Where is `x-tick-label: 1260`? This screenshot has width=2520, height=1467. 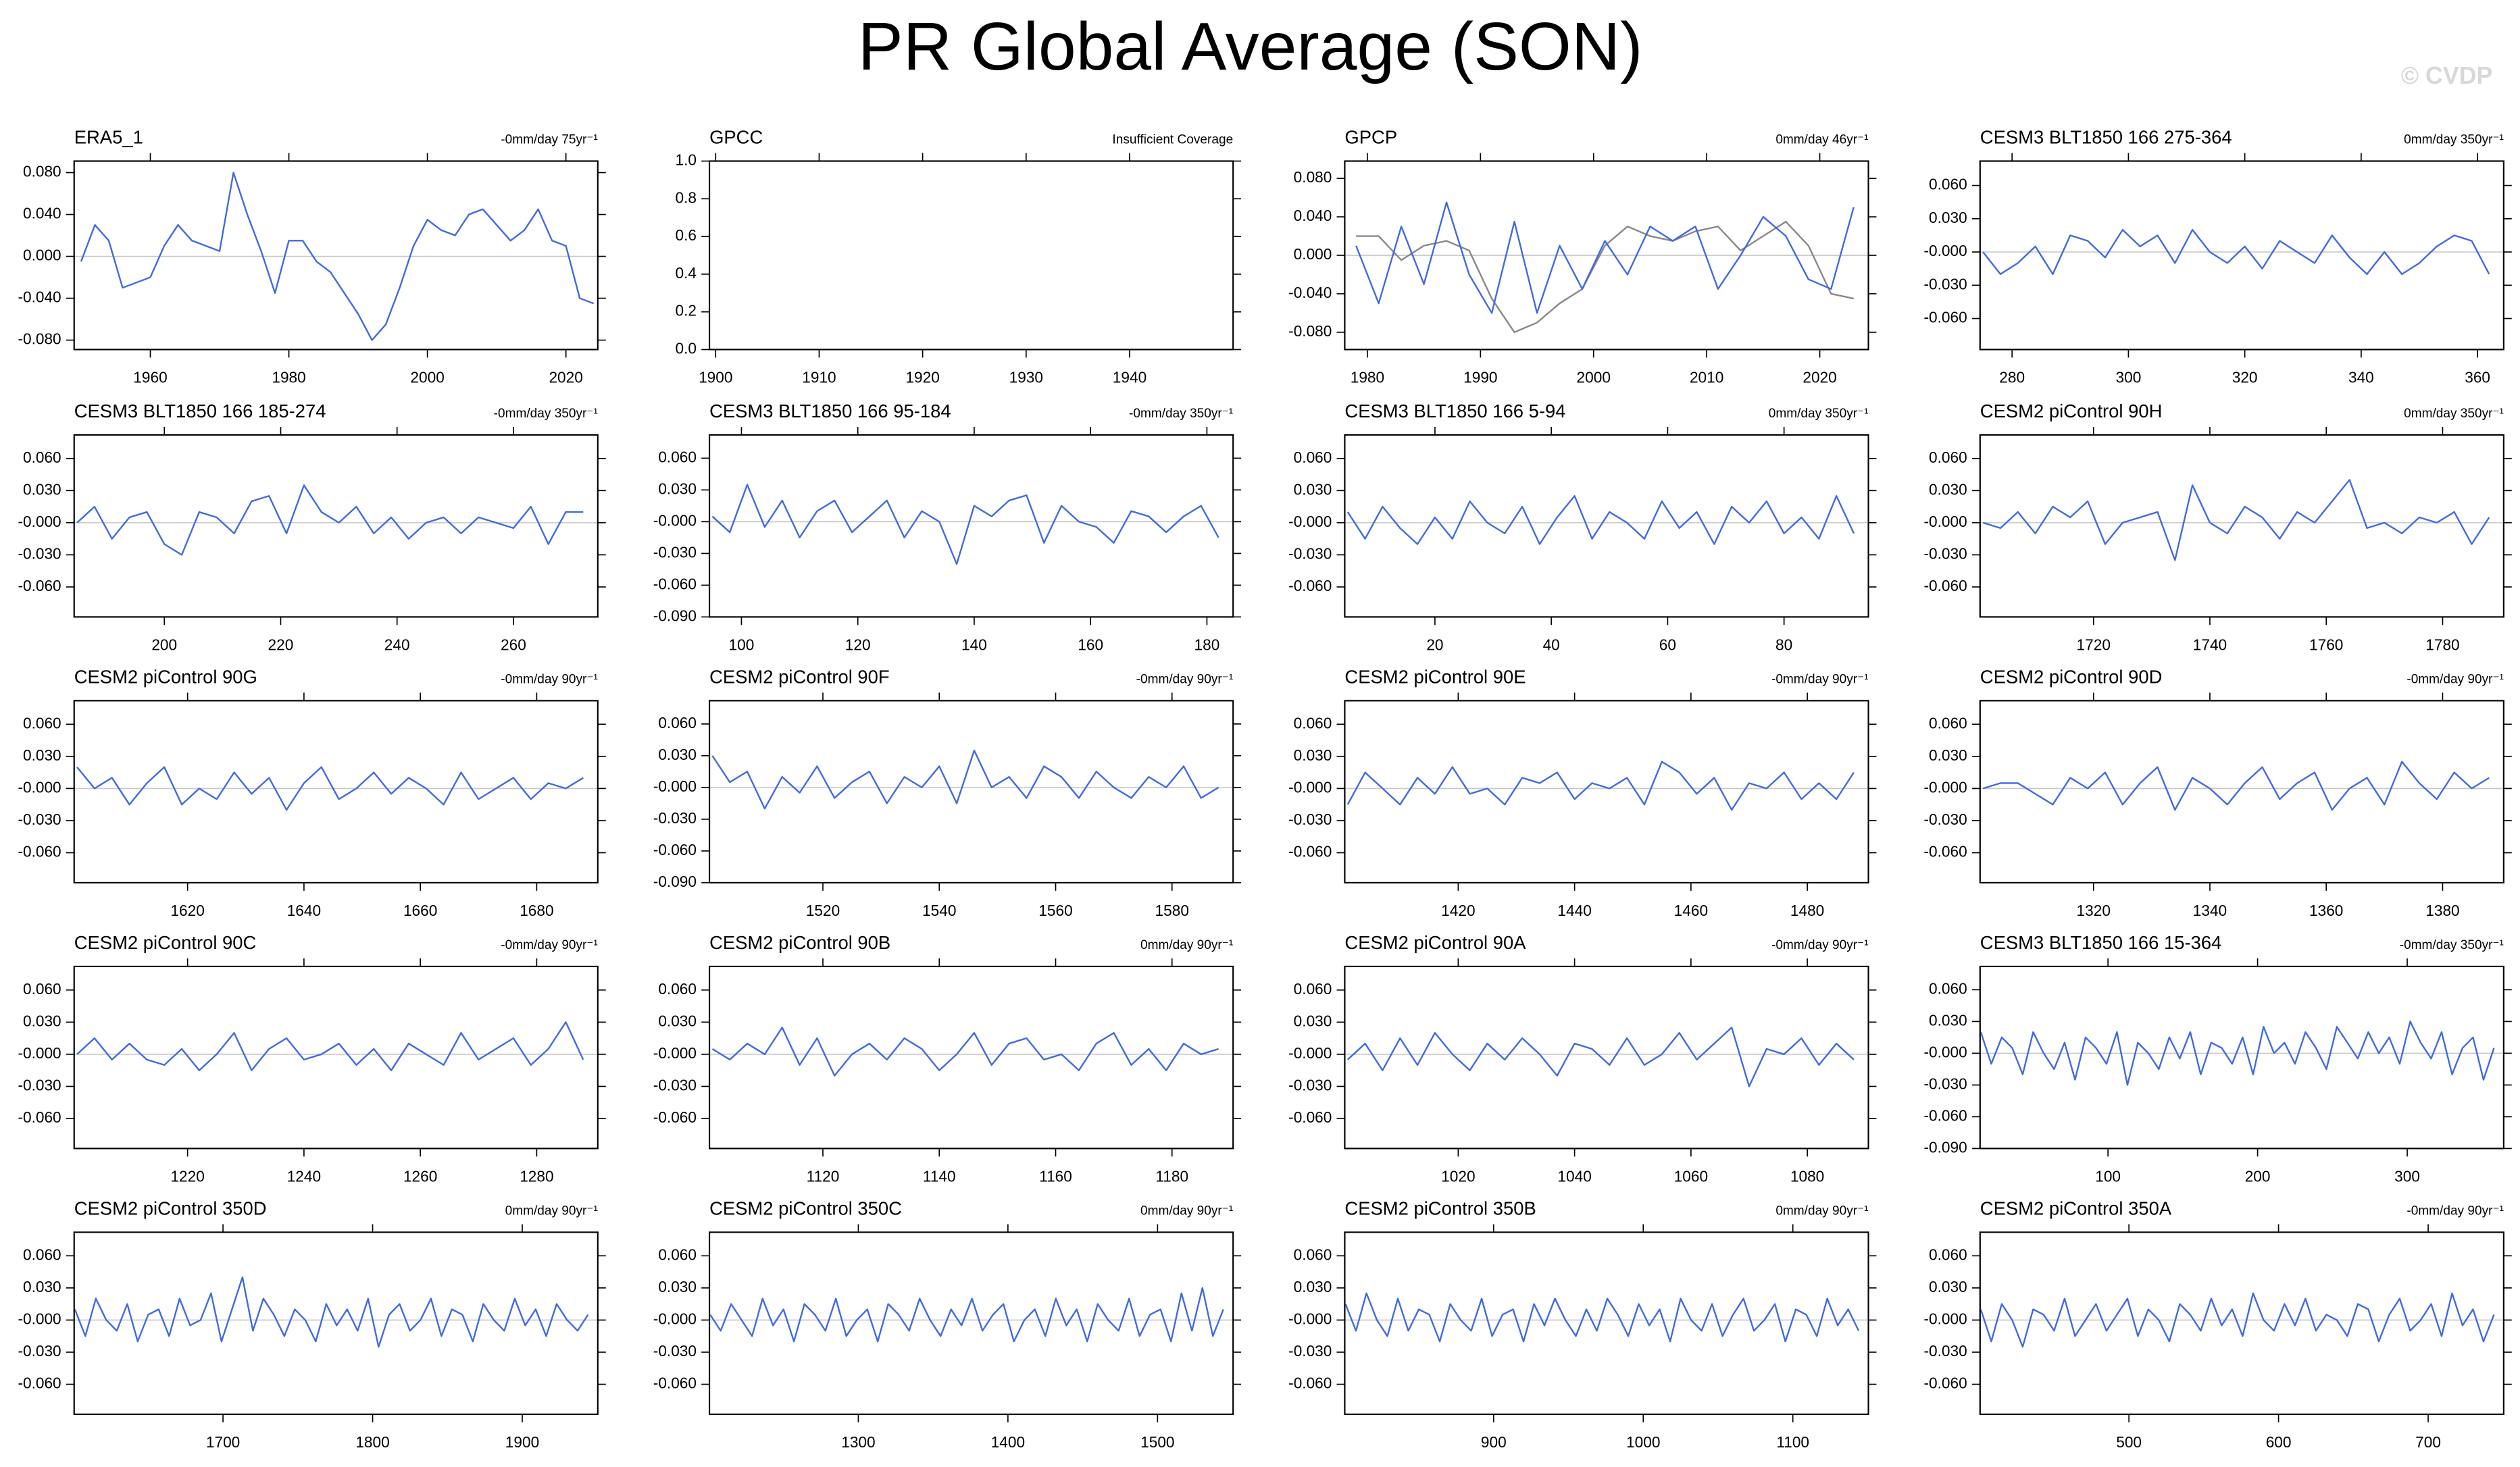 x-tick-label: 1260 is located at coordinates (420, 1176).